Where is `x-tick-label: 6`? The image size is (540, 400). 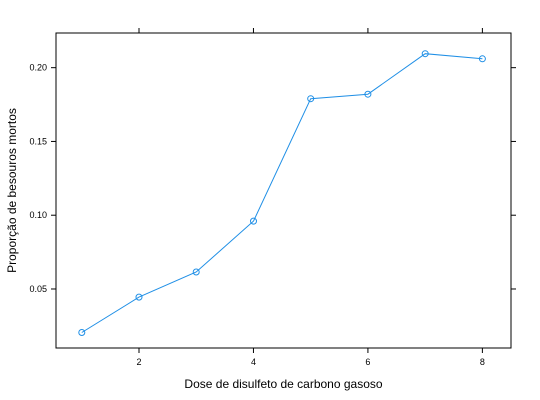
x-tick-label: 6 is located at coordinates (367, 362).